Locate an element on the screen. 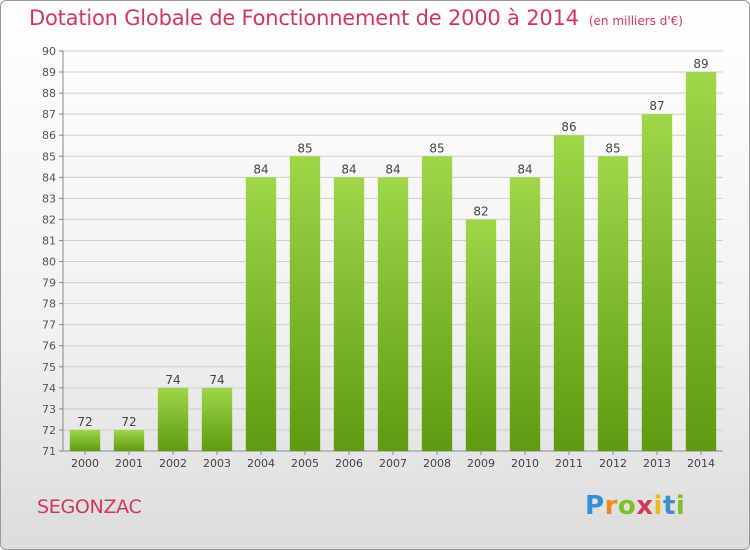 The image size is (750, 550). x-tick-label: 2011 is located at coordinates (569, 463).